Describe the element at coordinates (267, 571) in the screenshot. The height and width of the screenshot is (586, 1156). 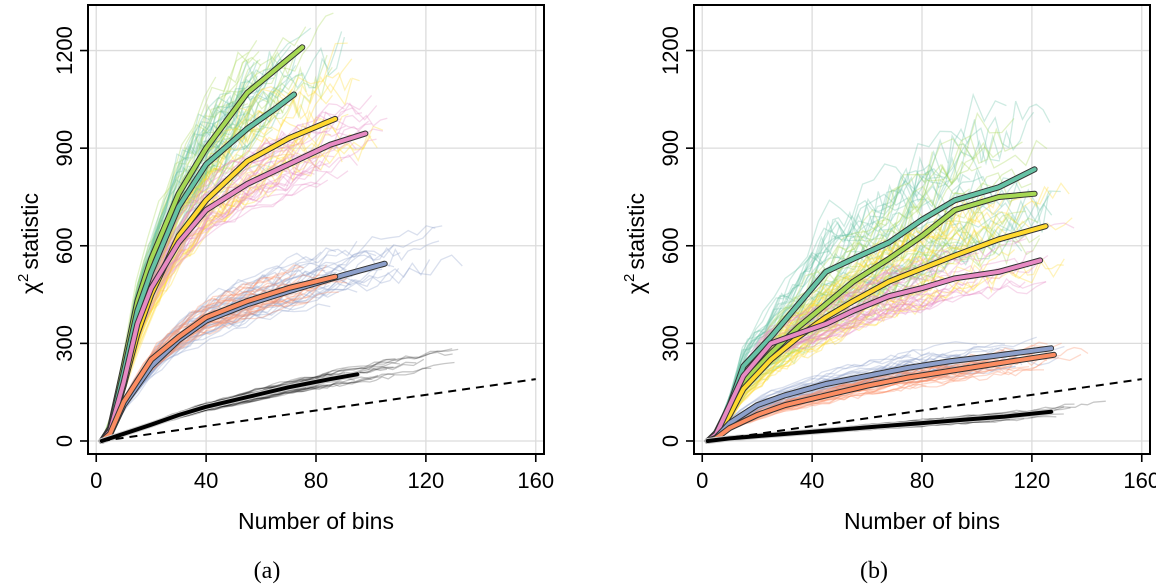
I see `panel-caption: (a)` at that location.